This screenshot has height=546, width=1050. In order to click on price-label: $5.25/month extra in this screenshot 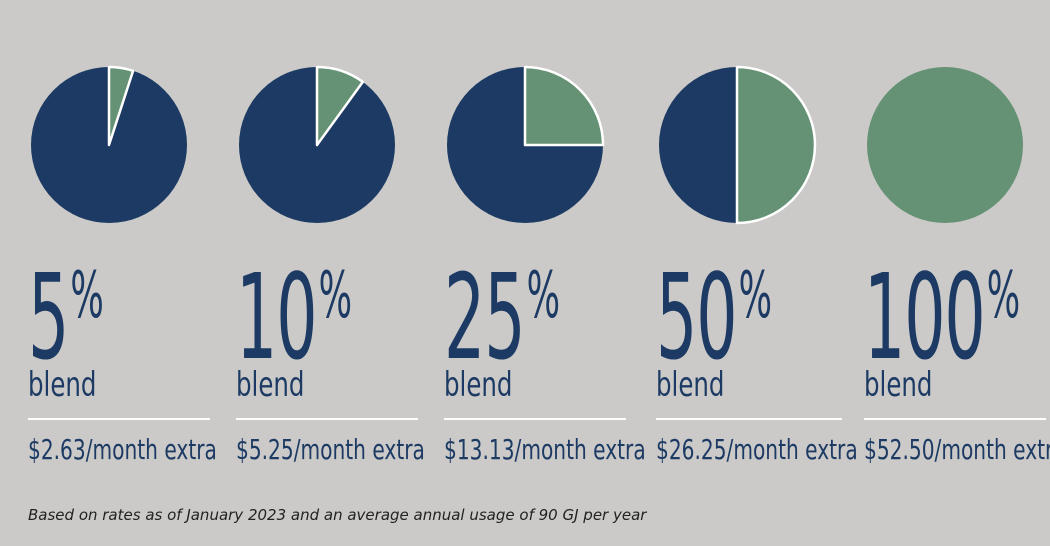, I will do `click(330, 449)`.